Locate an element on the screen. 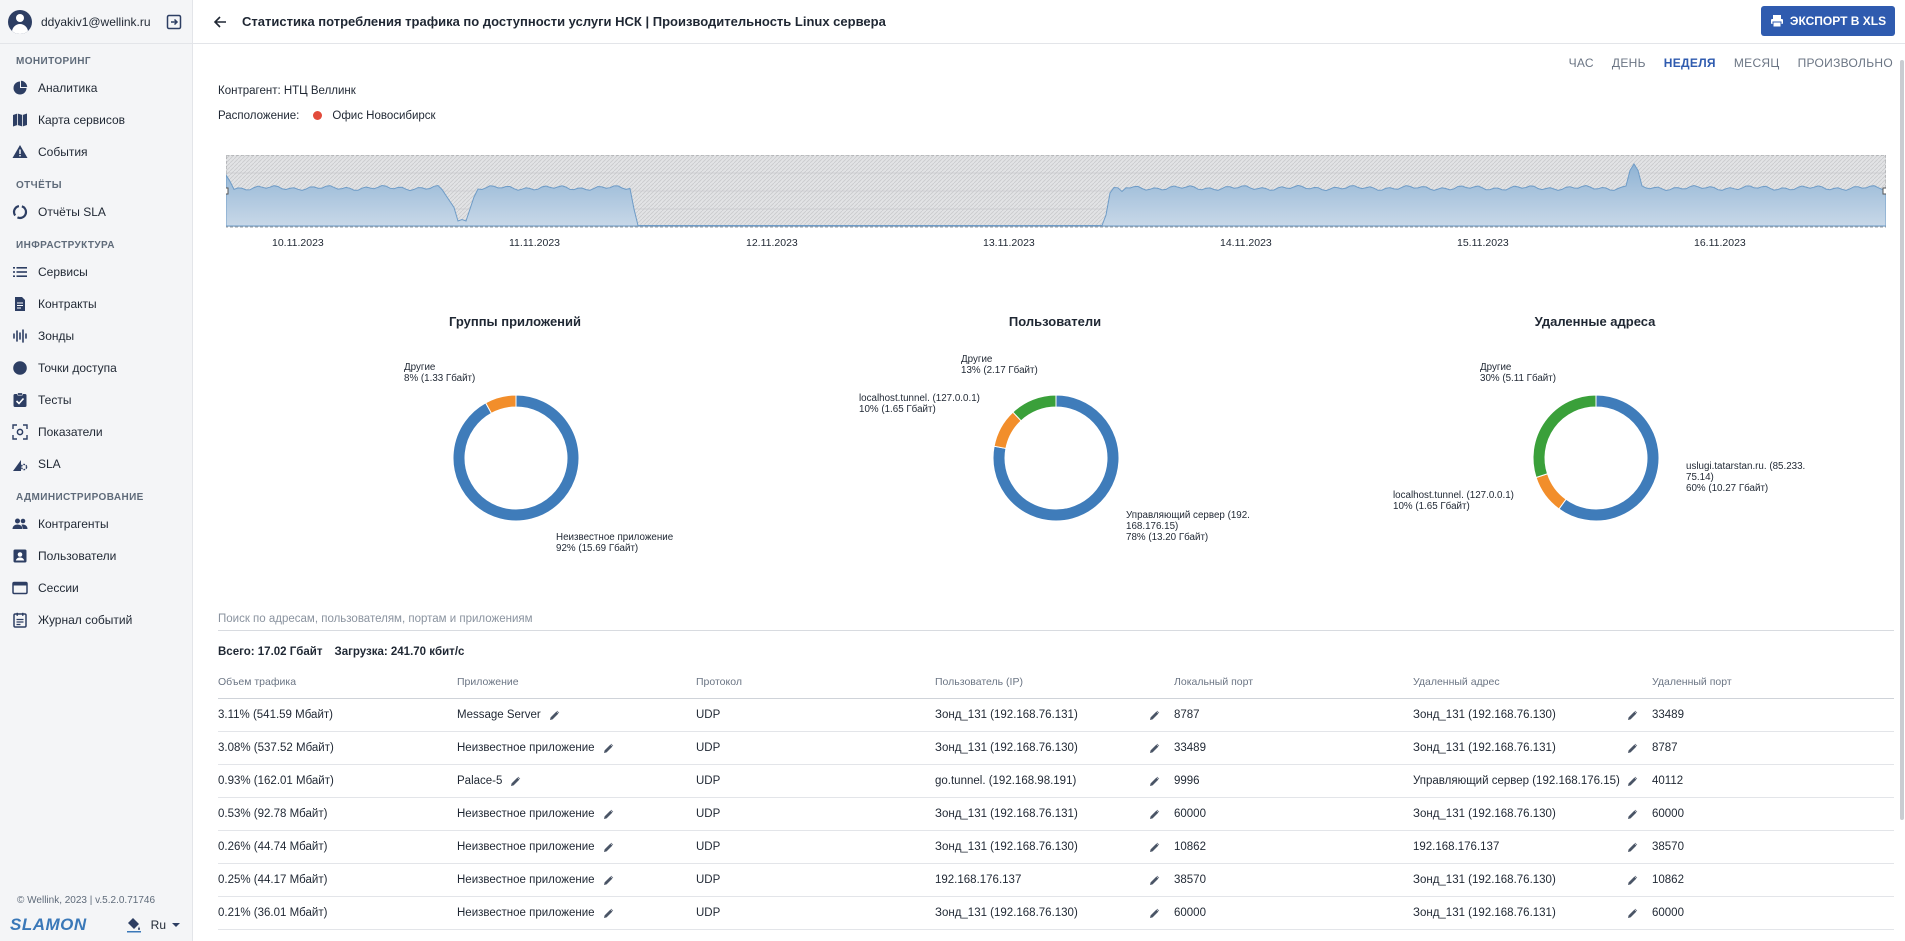  column-header: Локальный порт is located at coordinates (1214, 682).